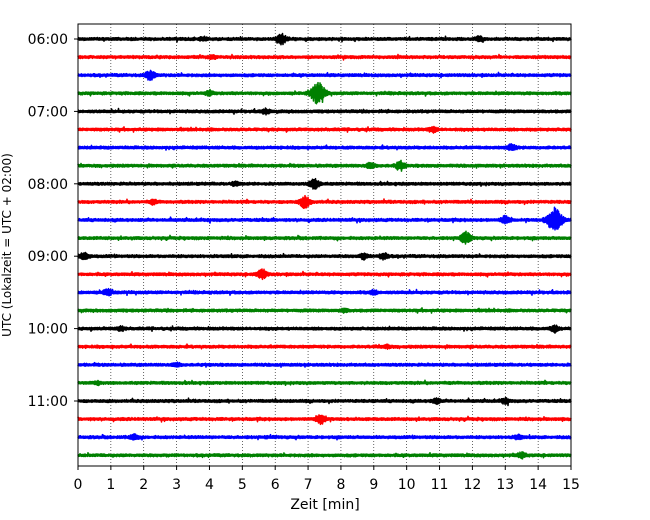 Image resolution: width=650 pixels, height=520 pixels. What do you see at coordinates (538, 485) in the screenshot?
I see `x-tick-label: 14` at bounding box center [538, 485].